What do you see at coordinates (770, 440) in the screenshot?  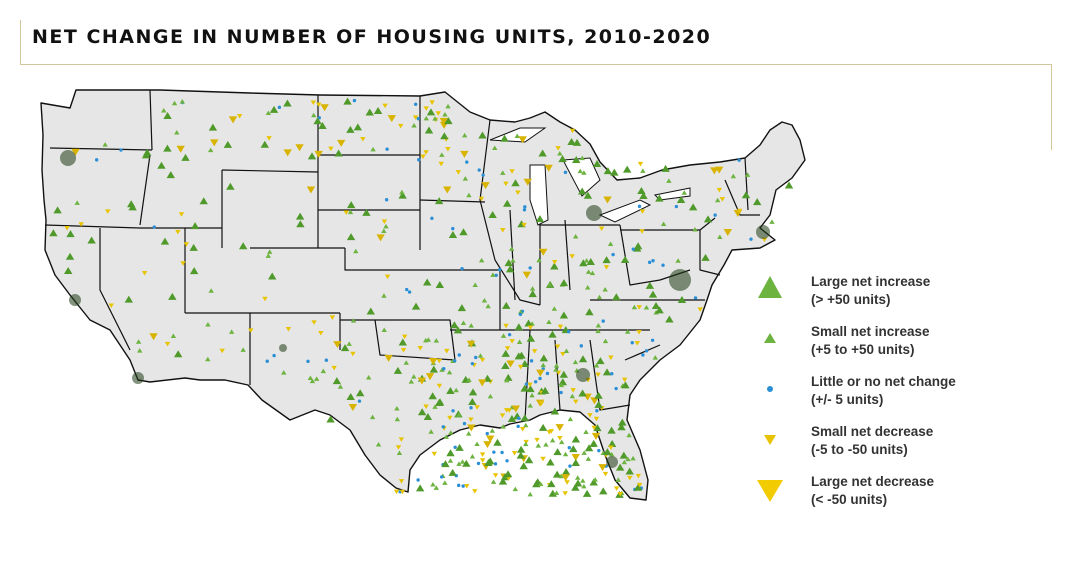 I see `small-down-triangle-icon` at bounding box center [770, 440].